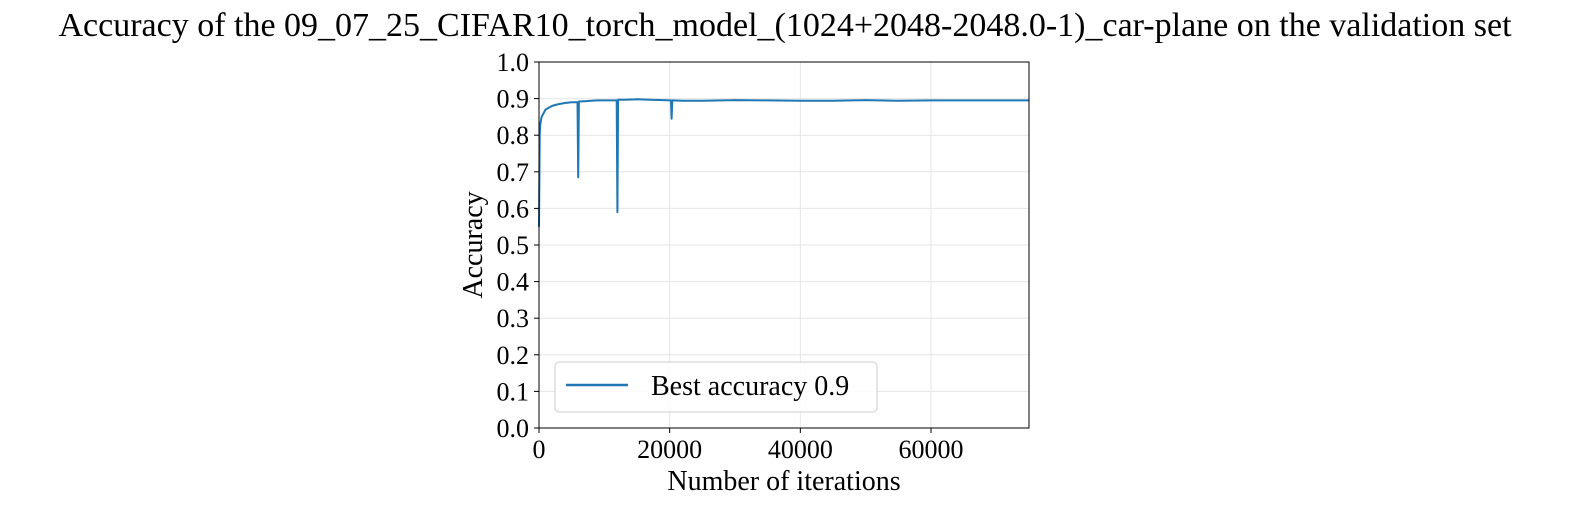 This screenshot has height=512, width=1586. What do you see at coordinates (513, 355) in the screenshot?
I see `y-tick-label: 0.2` at bounding box center [513, 355].